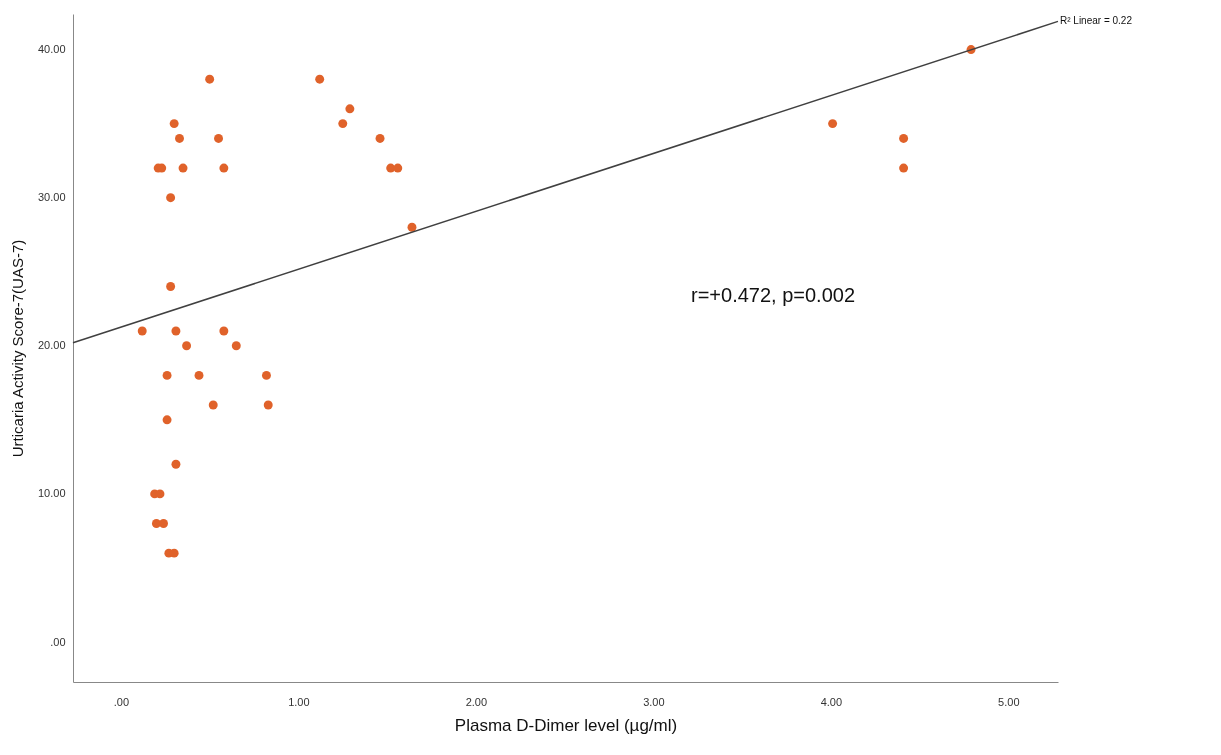  I want to click on x-tick-label: 2.00, so click(476, 701).